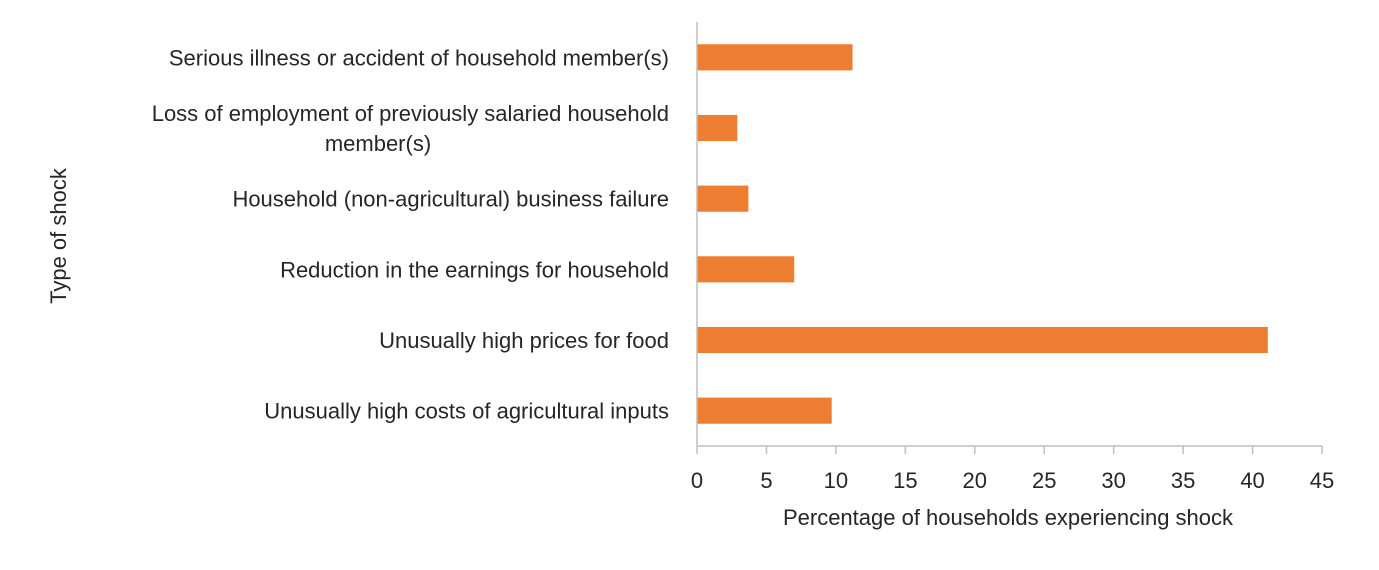 The image size is (1379, 570). I want to click on y-axis-title: Type of shock, so click(58, 235).